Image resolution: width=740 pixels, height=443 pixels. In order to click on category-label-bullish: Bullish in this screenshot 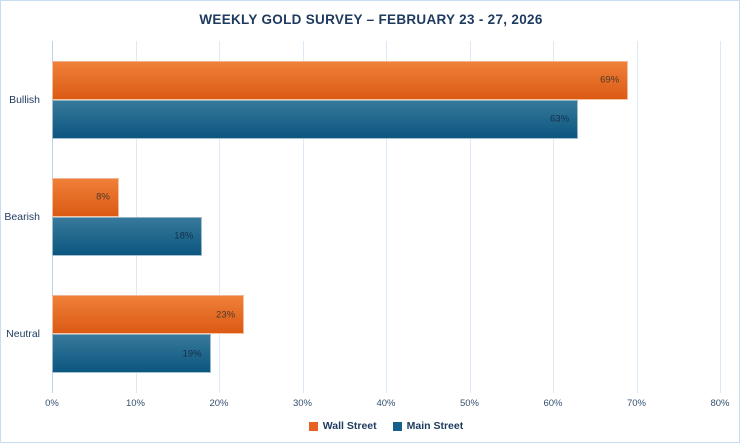, I will do `click(24, 99)`.